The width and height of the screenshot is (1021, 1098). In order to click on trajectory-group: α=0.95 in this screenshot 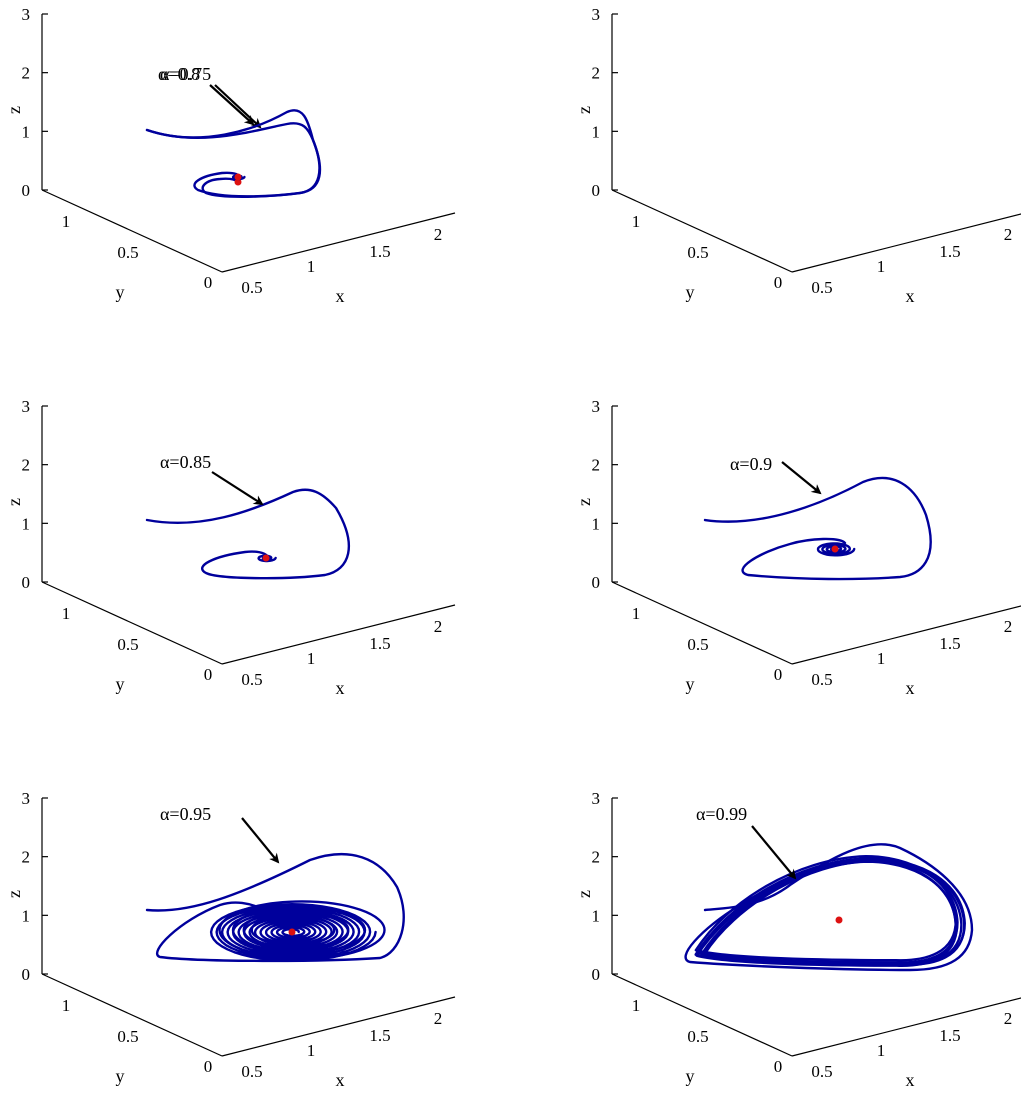, I will do `click(275, 883)`.